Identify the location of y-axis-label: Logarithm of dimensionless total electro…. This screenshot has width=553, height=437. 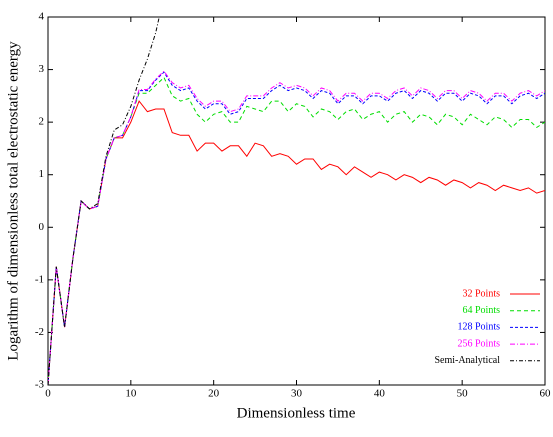
(13, 201).